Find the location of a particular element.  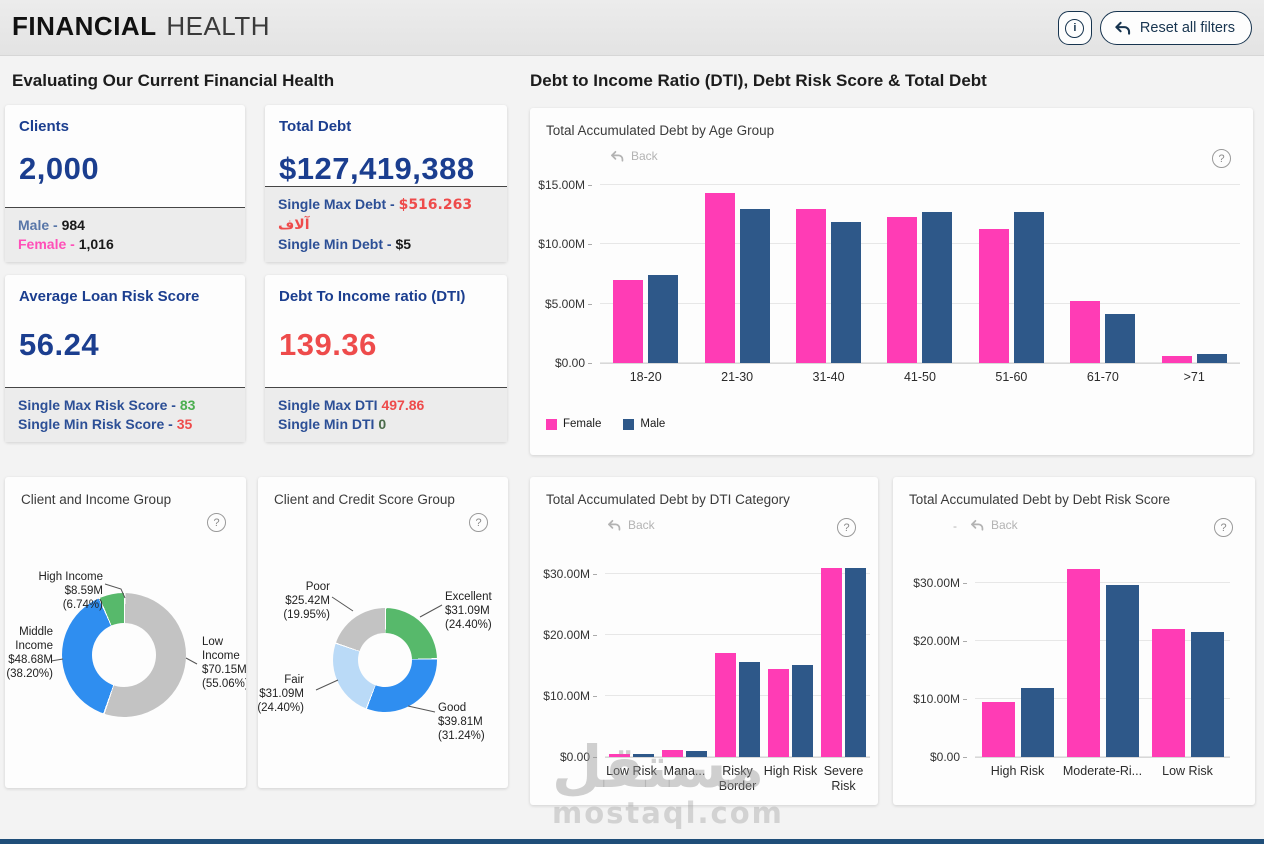

credit-score-donut is located at coordinates (385, 660).